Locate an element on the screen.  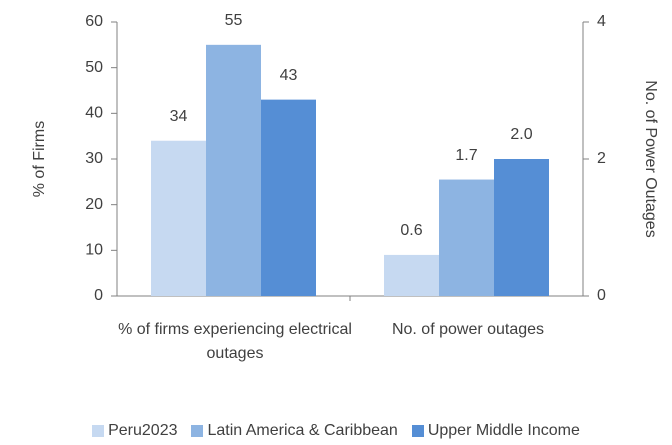
legend-label: Peru2023 is located at coordinates (143, 430).